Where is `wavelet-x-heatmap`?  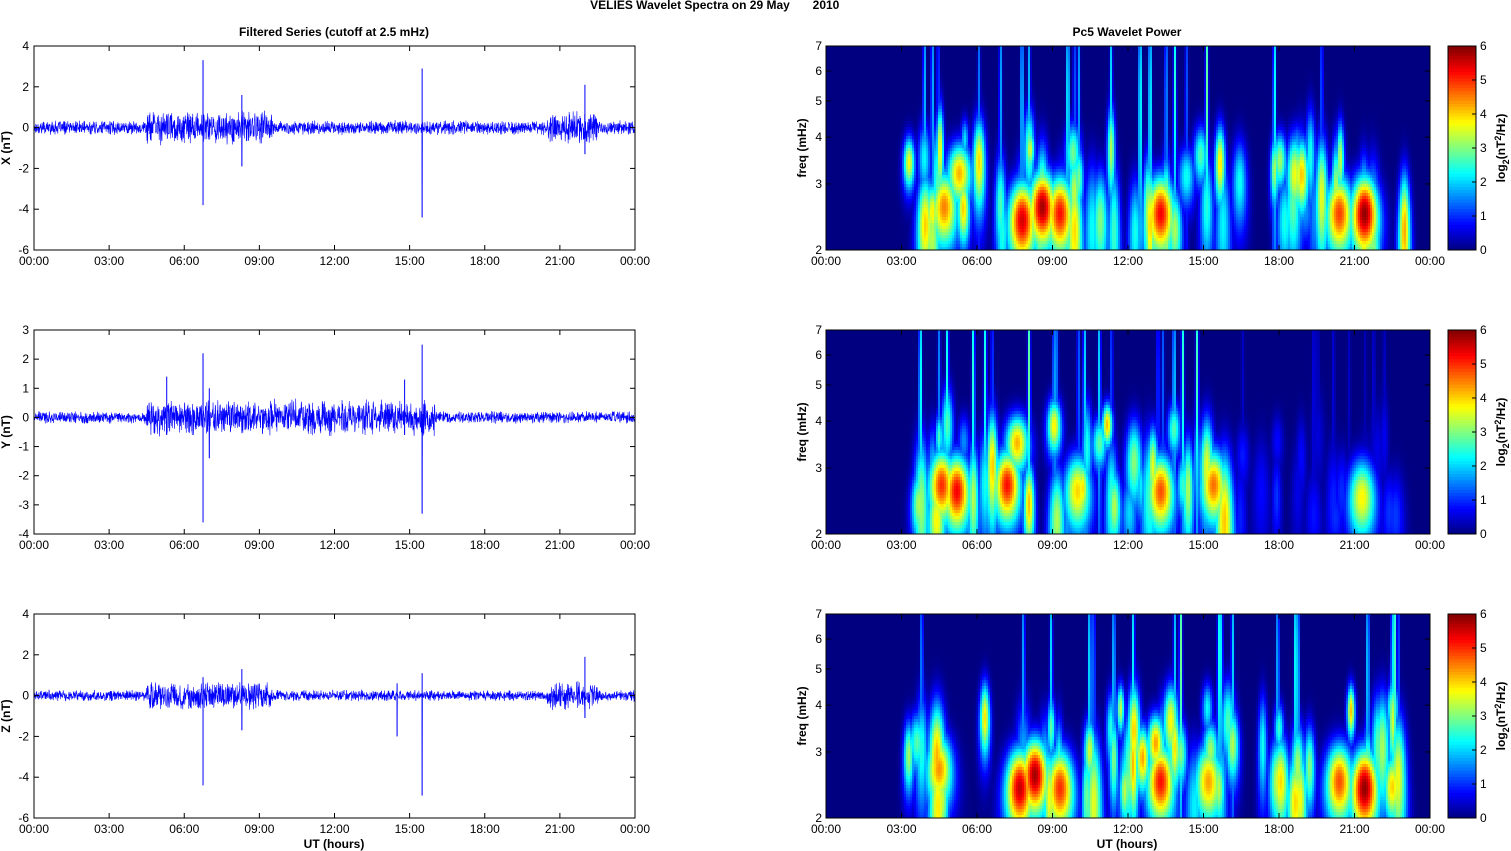
wavelet-x-heatmap is located at coordinates (1128, 148).